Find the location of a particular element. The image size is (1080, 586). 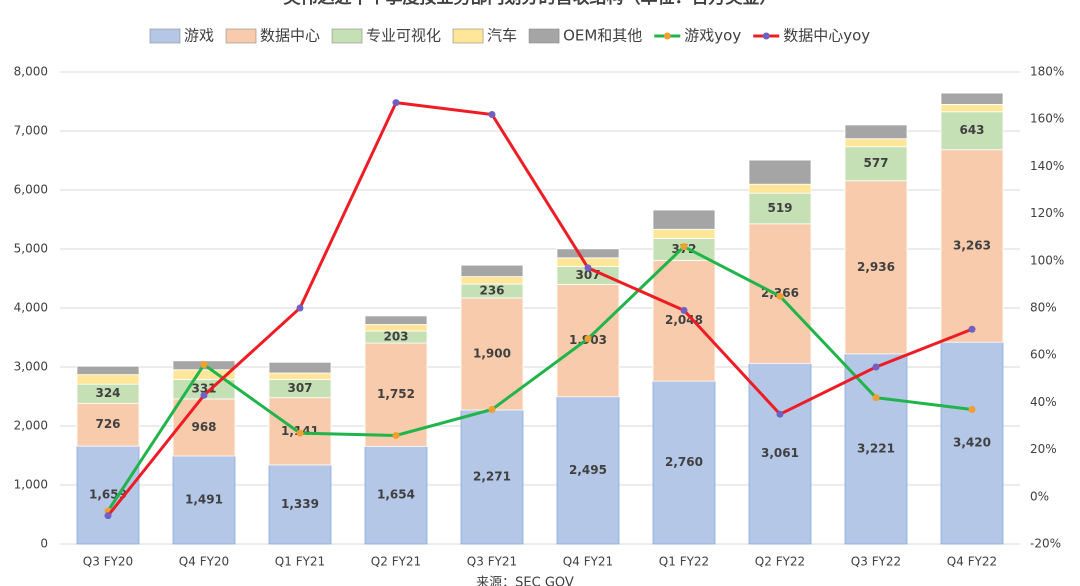

y2-tick-label: -20% is located at coordinates (1045, 544).